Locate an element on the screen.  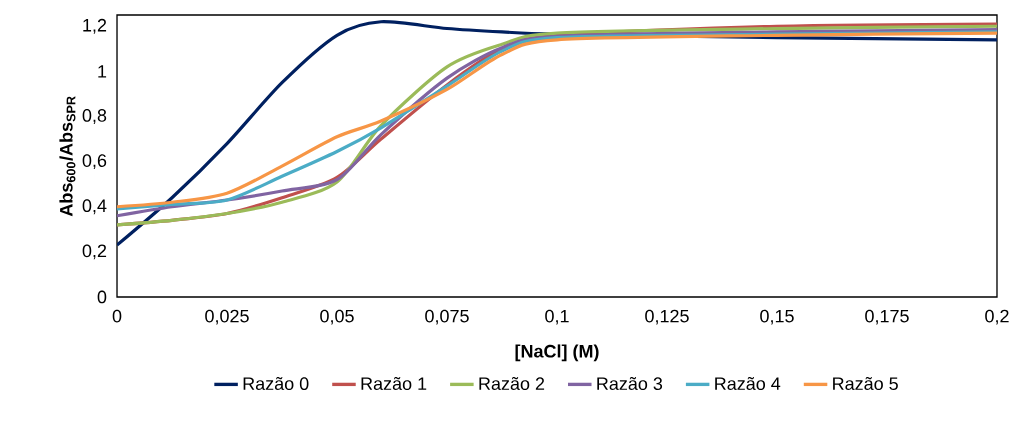
y-tick-label: 0,6 is located at coordinates (94, 162).